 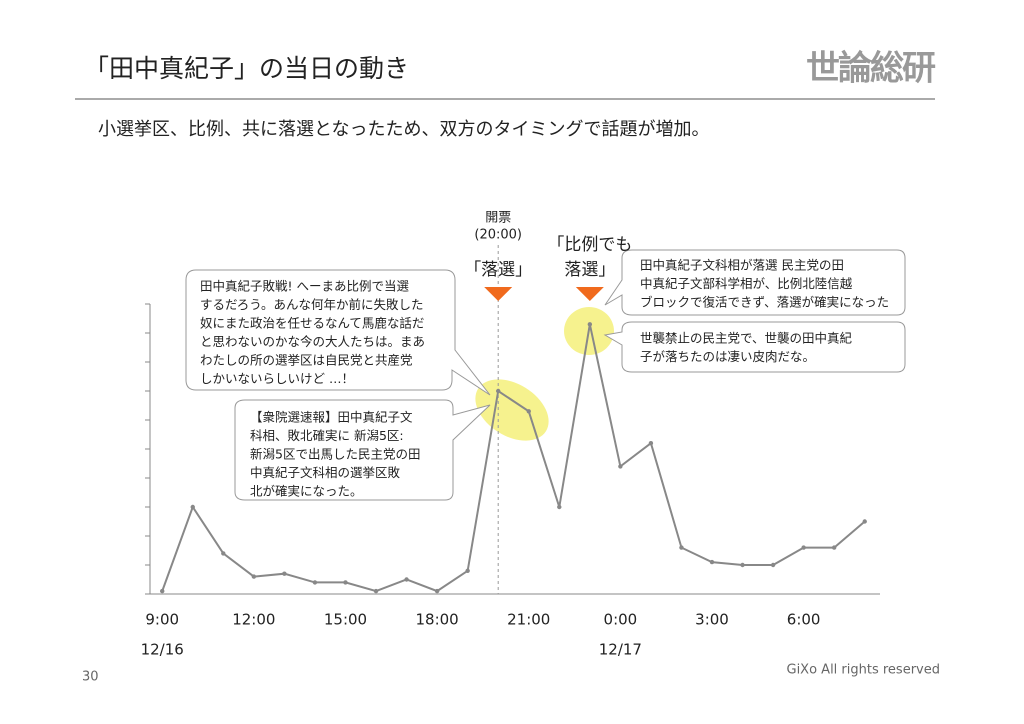 What do you see at coordinates (327, 435) in the screenshot?
I see `callout-text: 科相、敗北確実に 新潟5区:` at bounding box center [327, 435].